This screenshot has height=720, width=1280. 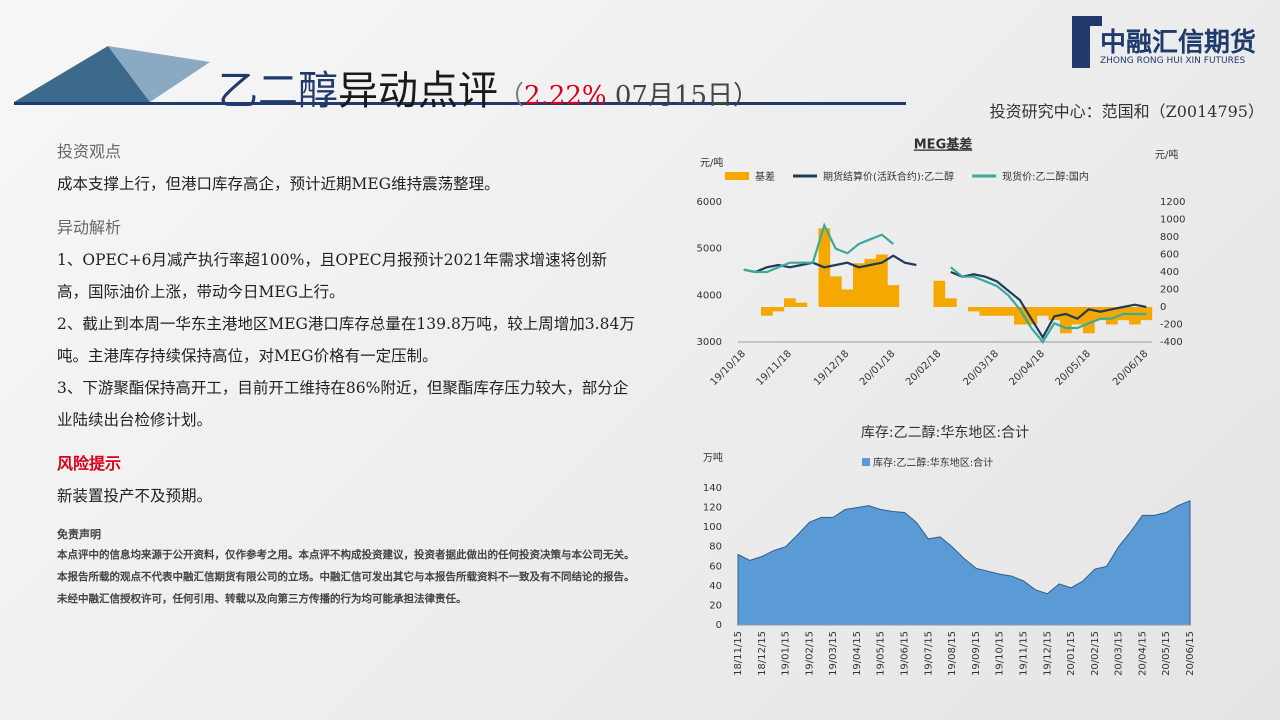 What do you see at coordinates (737, 176) in the screenshot?
I see `legend-swatch` at bounding box center [737, 176].